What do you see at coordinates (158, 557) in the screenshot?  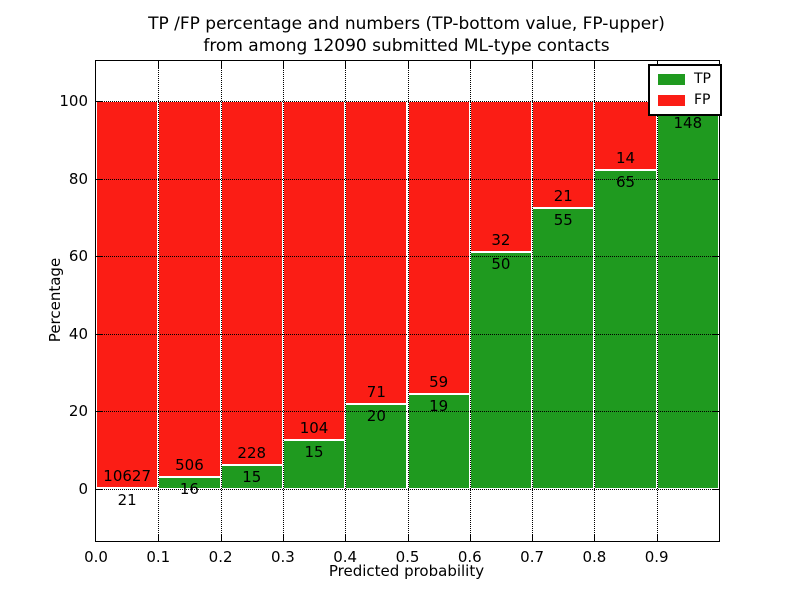 I see `x-tick-label: 0.1` at bounding box center [158, 557].